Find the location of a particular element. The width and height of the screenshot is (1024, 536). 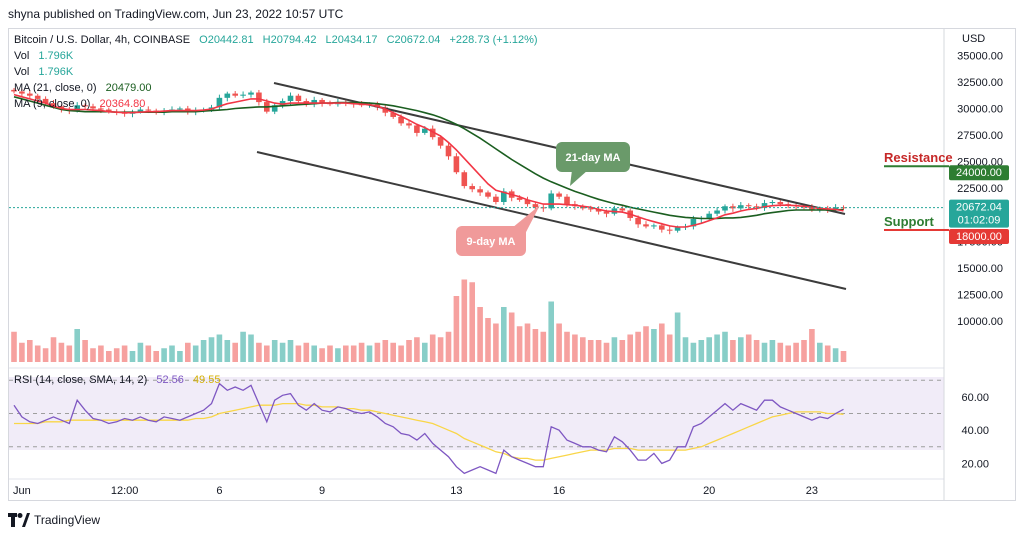

legend-low: L20434.17 is located at coordinates (352, 40).